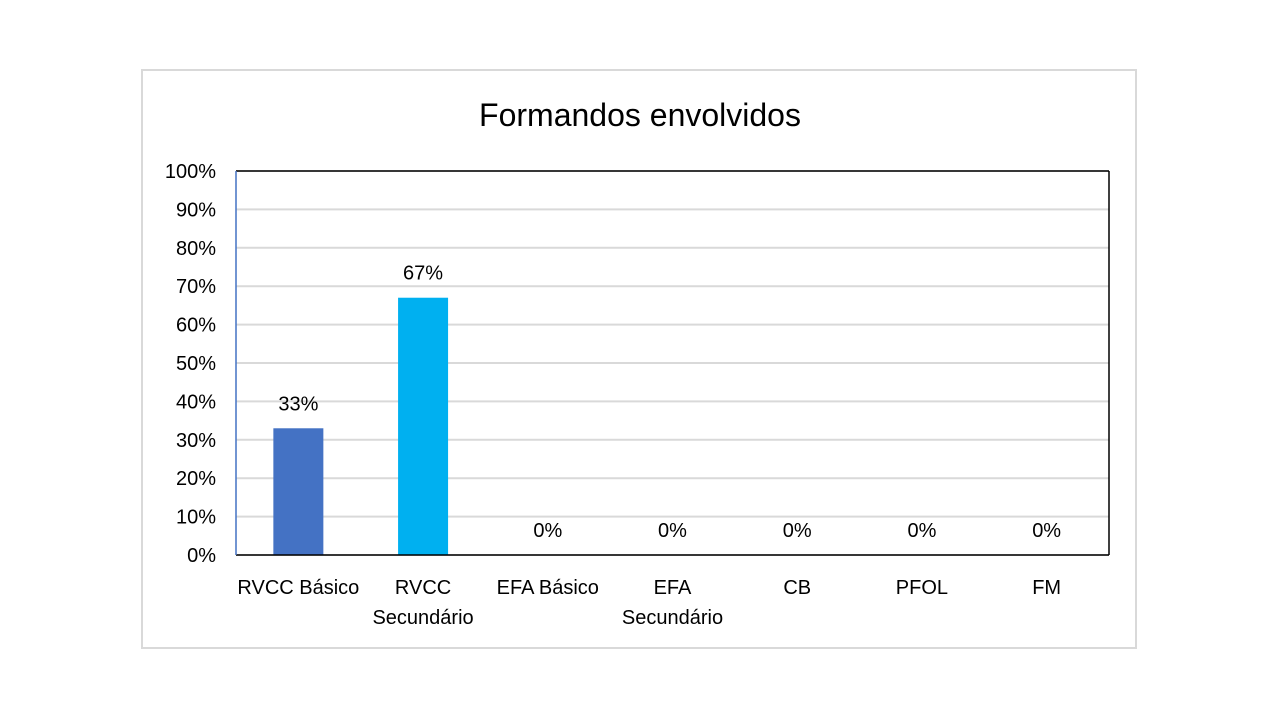 Image resolution: width=1280 pixels, height=720 pixels. Describe the element at coordinates (423, 274) in the screenshot. I see `data-label: 67%` at that location.